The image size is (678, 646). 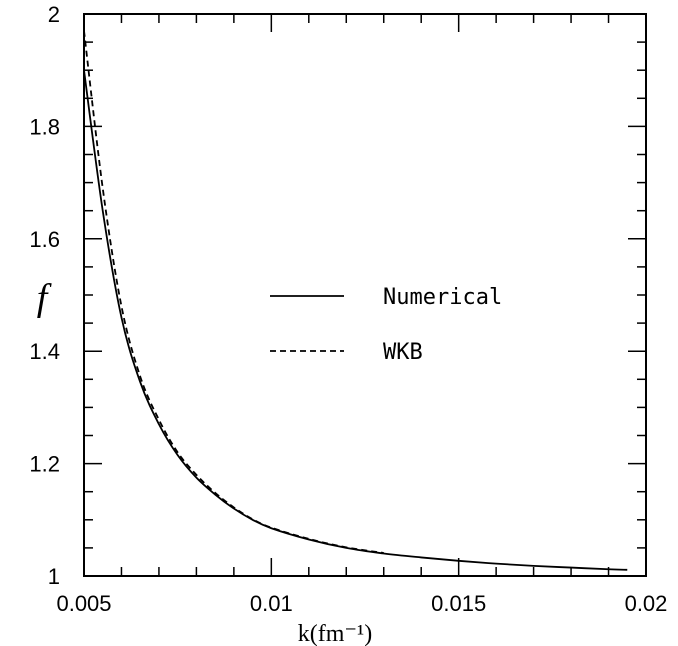 What do you see at coordinates (335, 633) in the screenshot?
I see `x-axis-label: k(fm⁻¹)` at bounding box center [335, 633].